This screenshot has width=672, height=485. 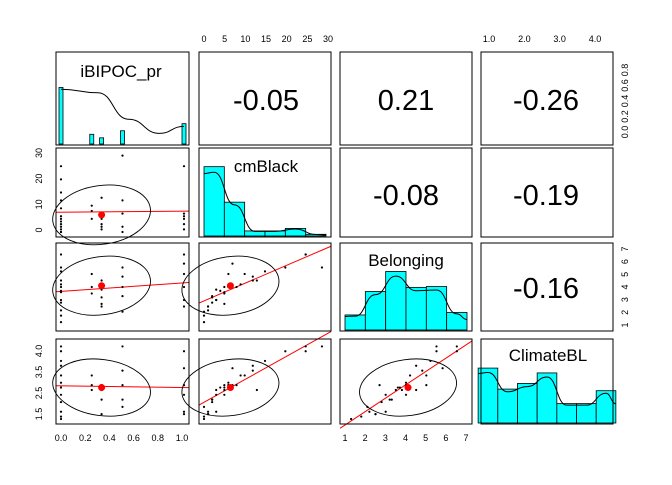 I want to click on tick-bottom-ibipoc-3: 0.6, so click(x=133, y=438).